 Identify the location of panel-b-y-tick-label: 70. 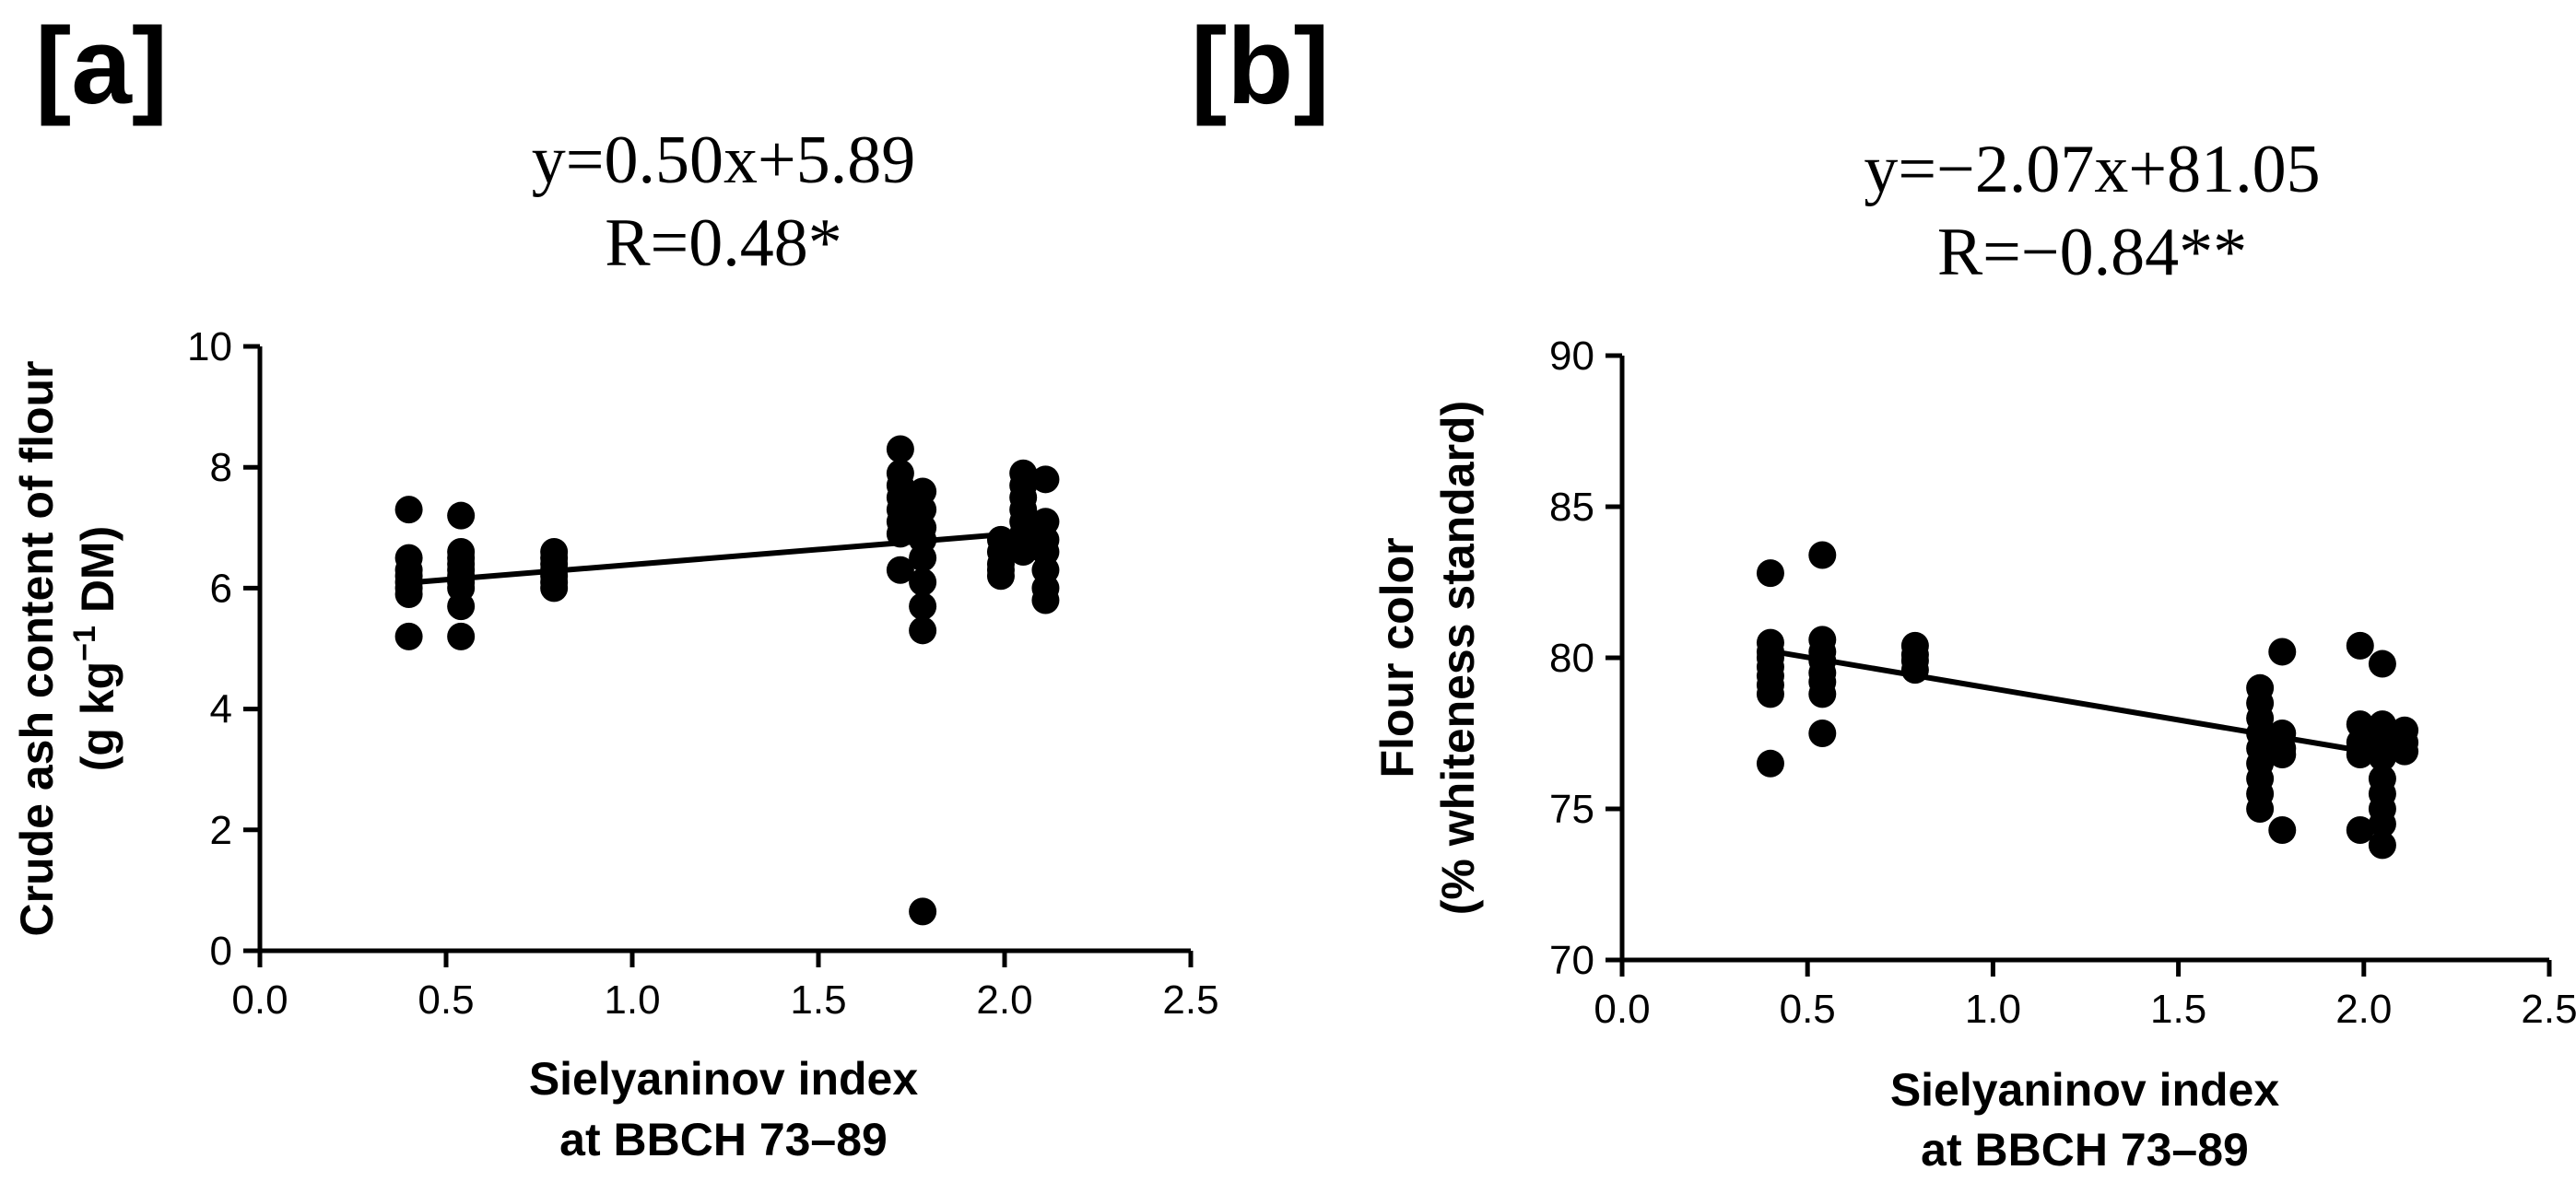
(1571, 961).